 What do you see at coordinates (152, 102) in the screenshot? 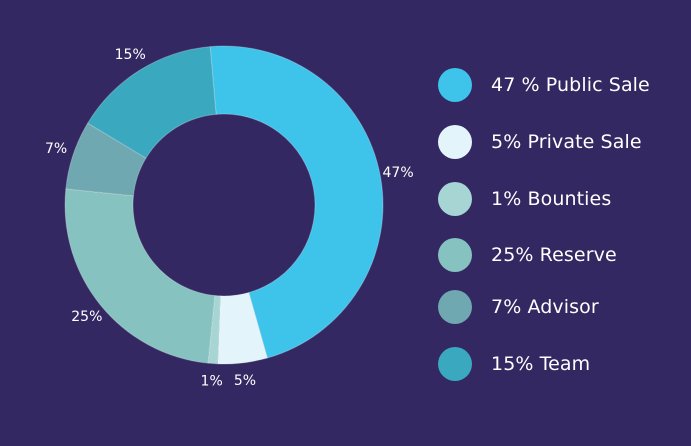
I see `slice-team` at bounding box center [152, 102].